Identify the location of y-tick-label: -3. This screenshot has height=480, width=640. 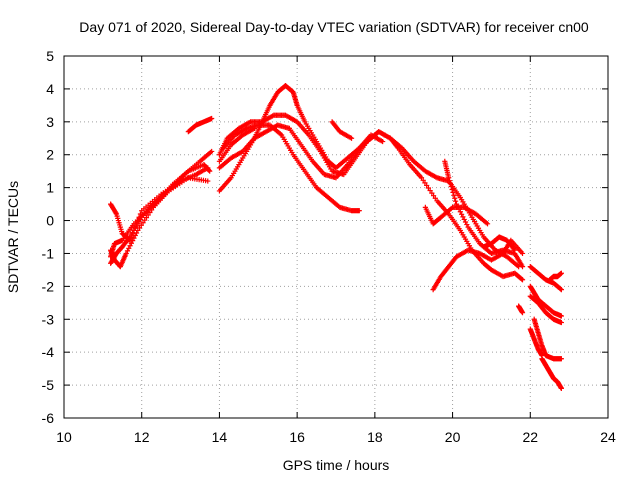
(48, 319).